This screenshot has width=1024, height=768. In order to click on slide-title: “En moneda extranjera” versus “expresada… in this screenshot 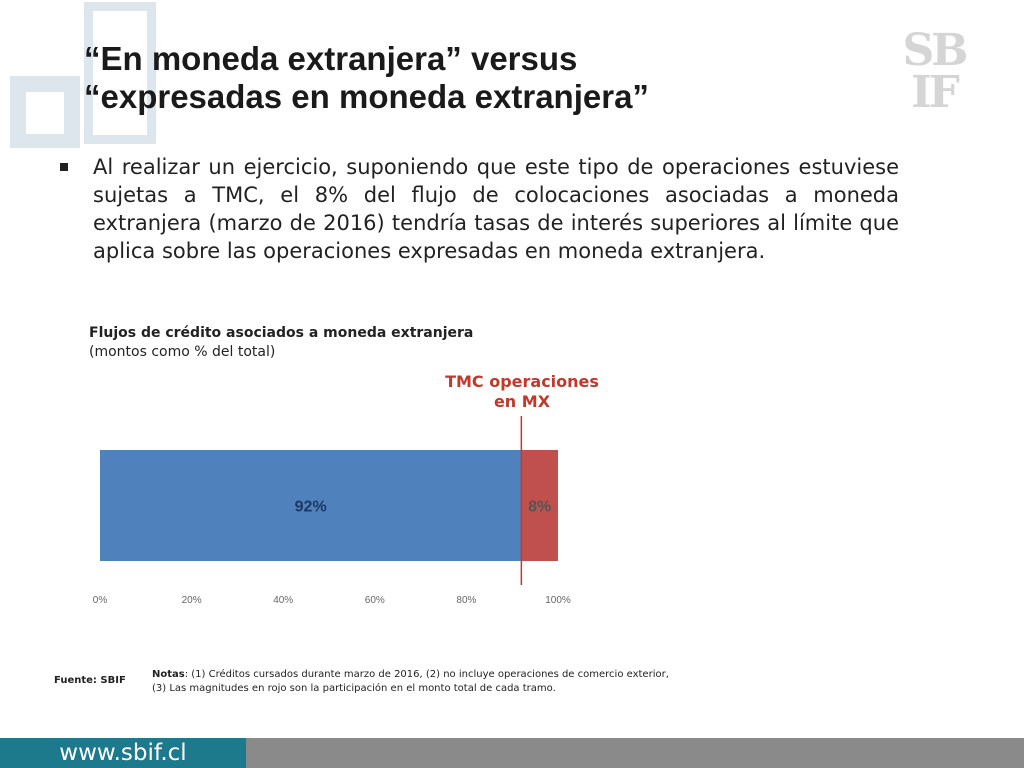, I will do `click(464, 78)`.